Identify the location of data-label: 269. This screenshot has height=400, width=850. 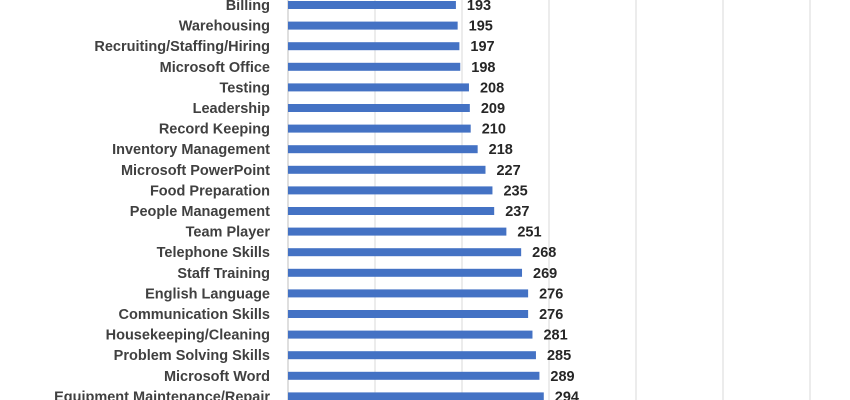
(545, 274).